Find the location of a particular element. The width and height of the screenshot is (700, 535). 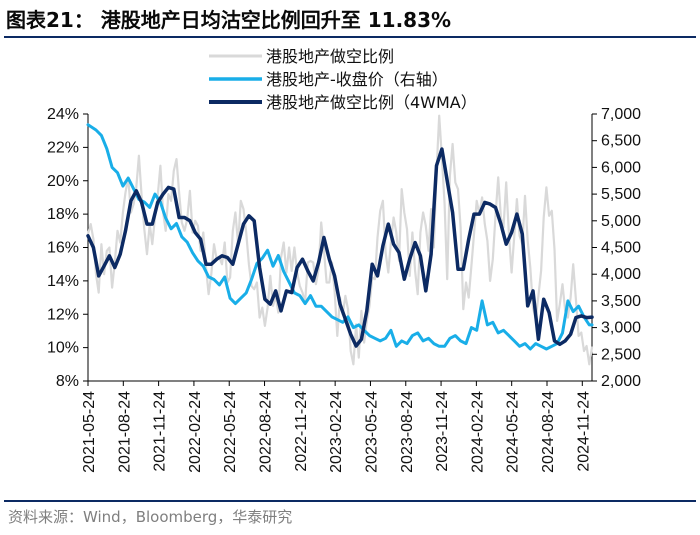

x-tick-label: 2021-05-24 is located at coordinates (89, 432).